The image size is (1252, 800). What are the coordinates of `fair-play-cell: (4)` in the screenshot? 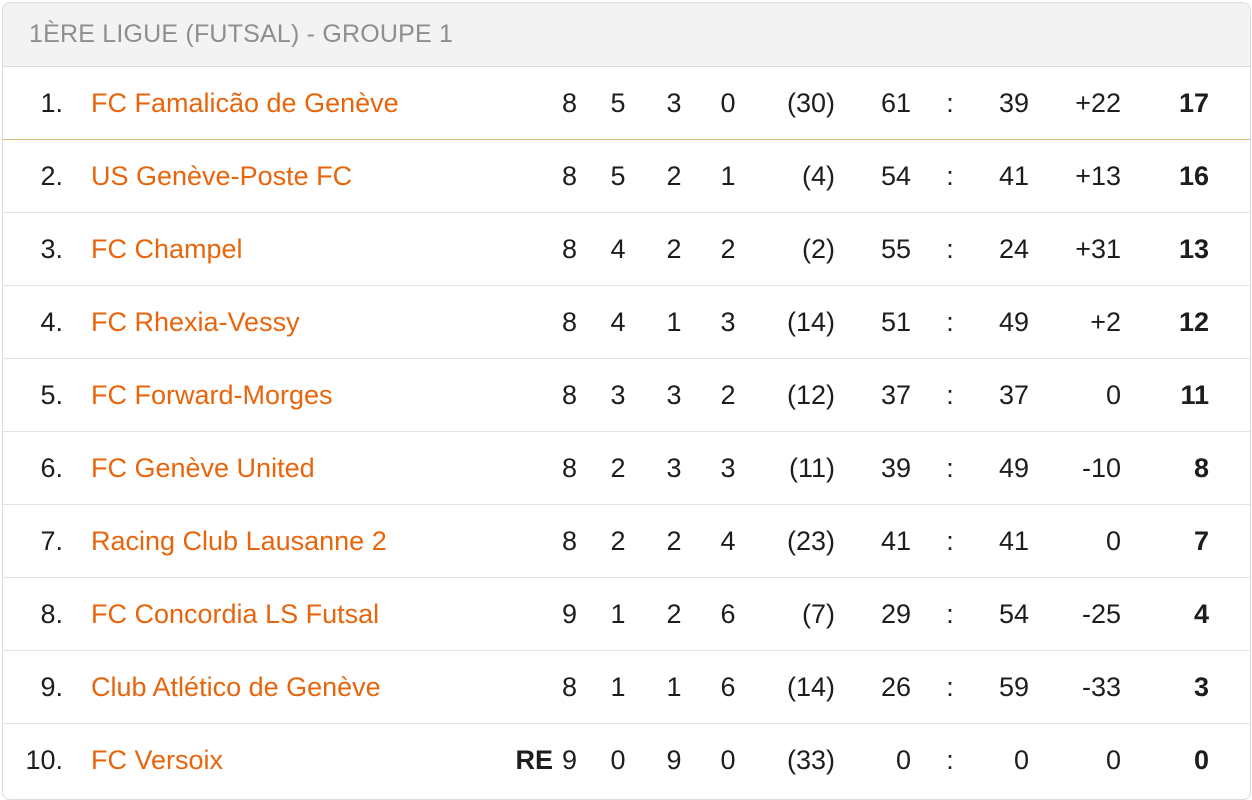 It's located at (818, 176).